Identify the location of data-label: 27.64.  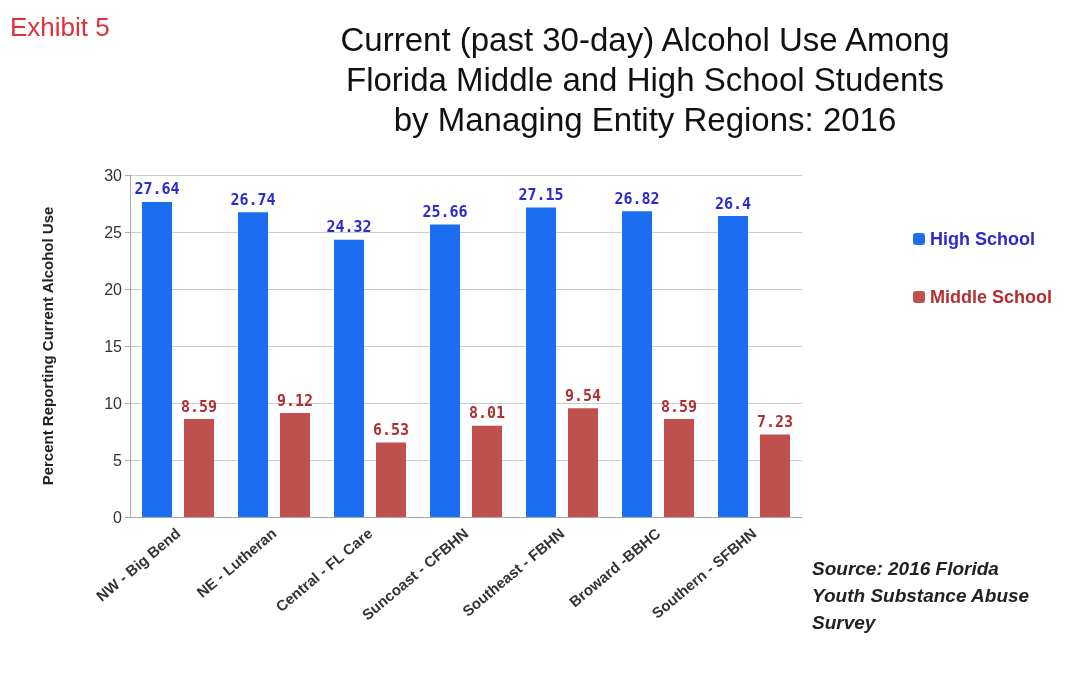
(157, 189).